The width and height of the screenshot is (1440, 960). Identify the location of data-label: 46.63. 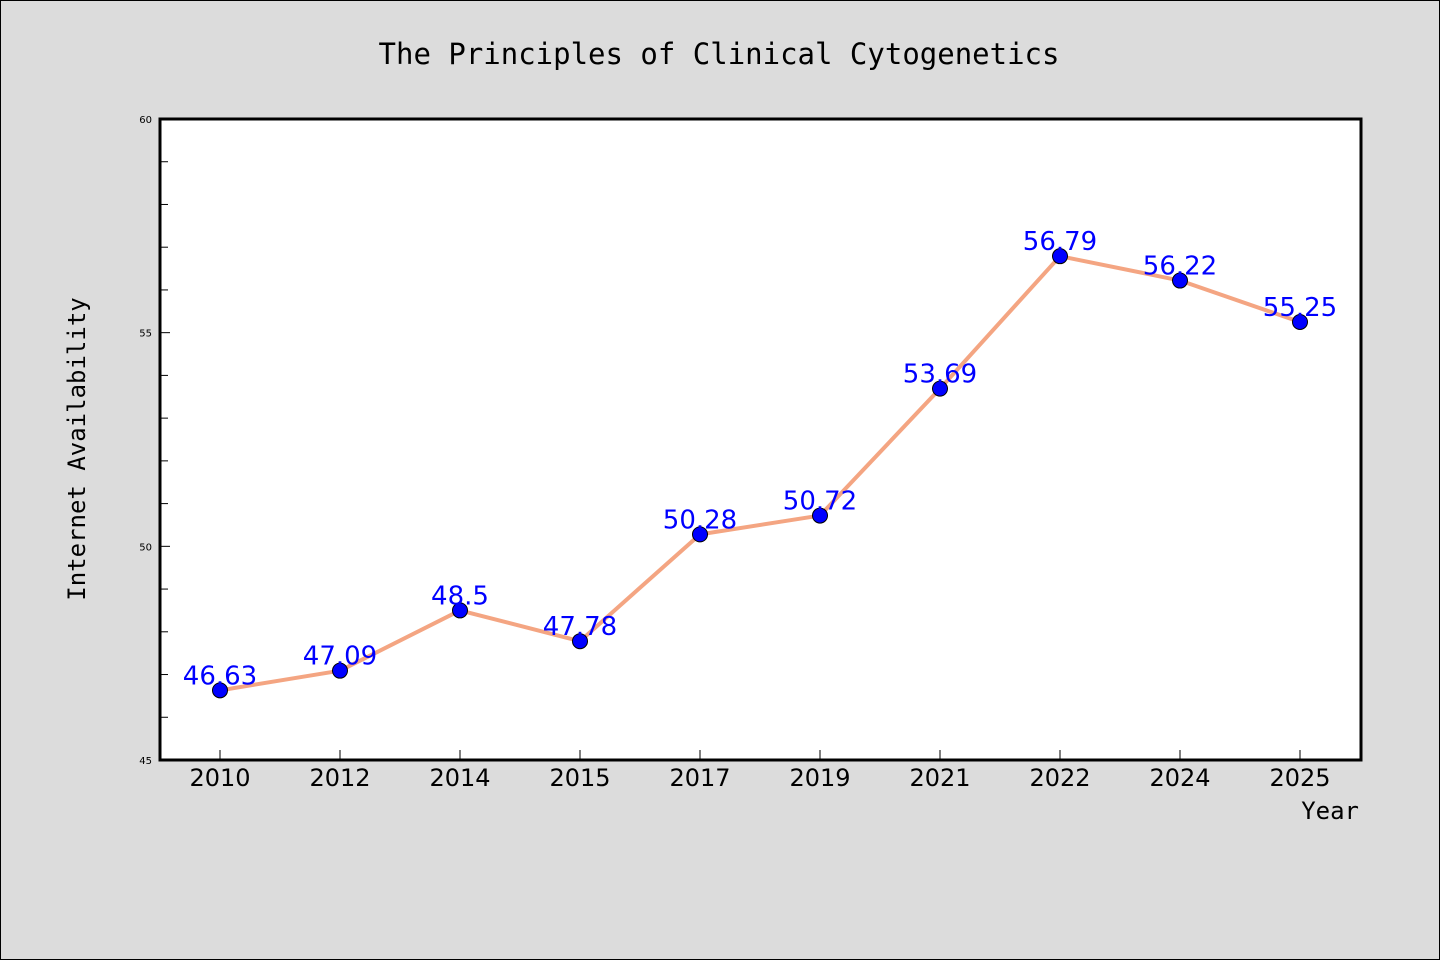
(220, 676).